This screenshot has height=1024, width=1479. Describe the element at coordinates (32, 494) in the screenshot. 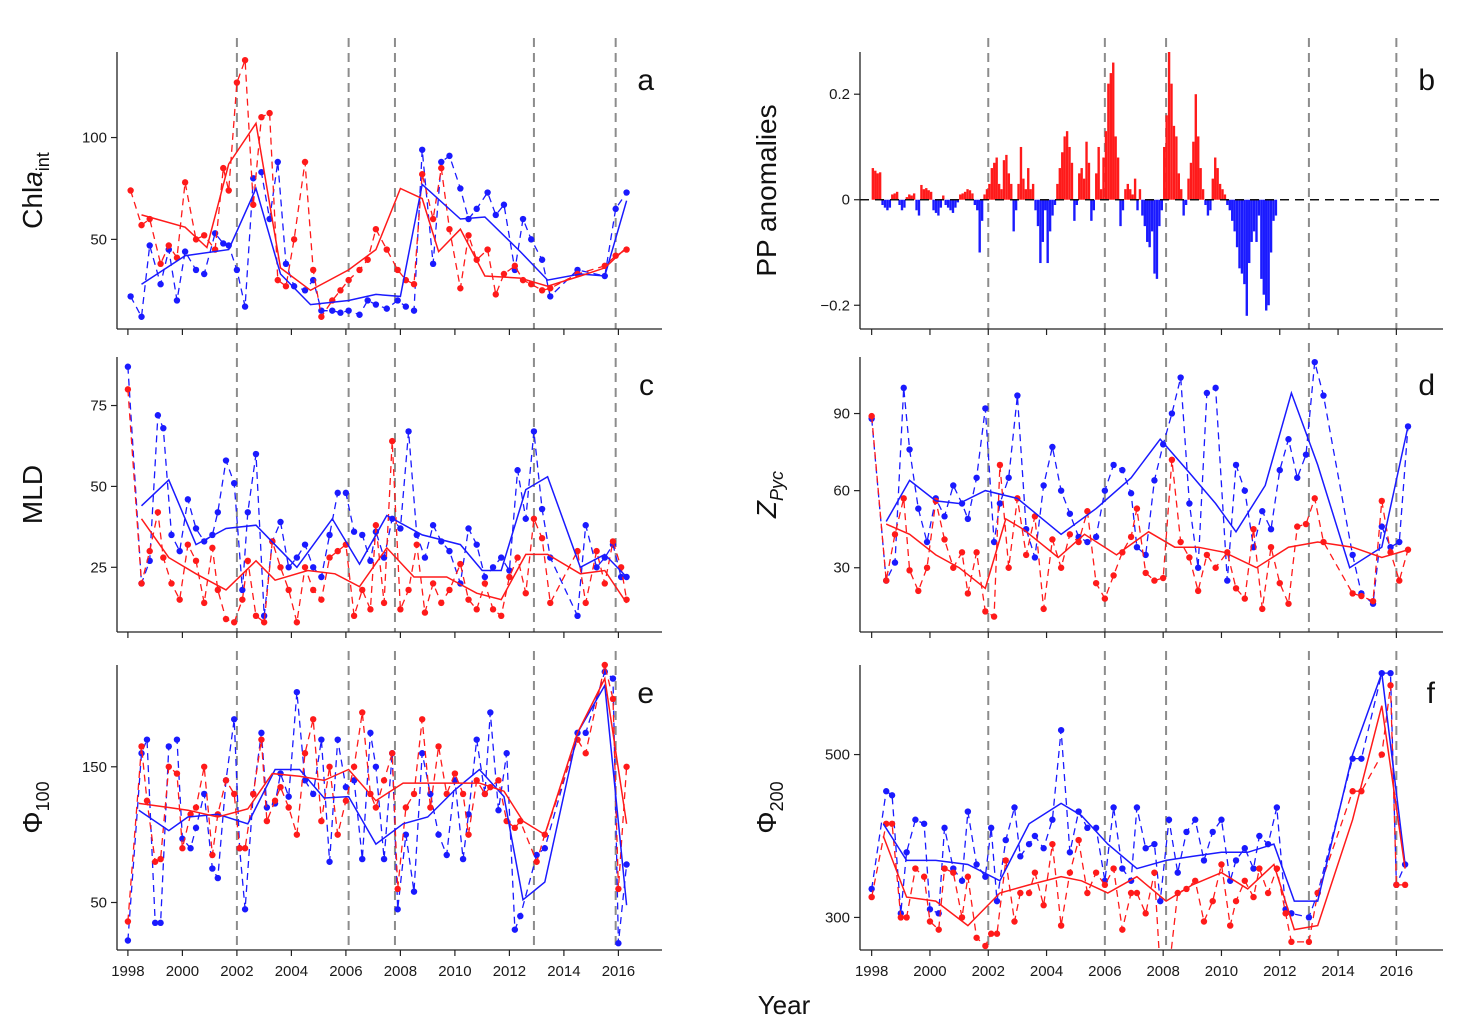

I see `y-axis-label-c: MLD` at that location.